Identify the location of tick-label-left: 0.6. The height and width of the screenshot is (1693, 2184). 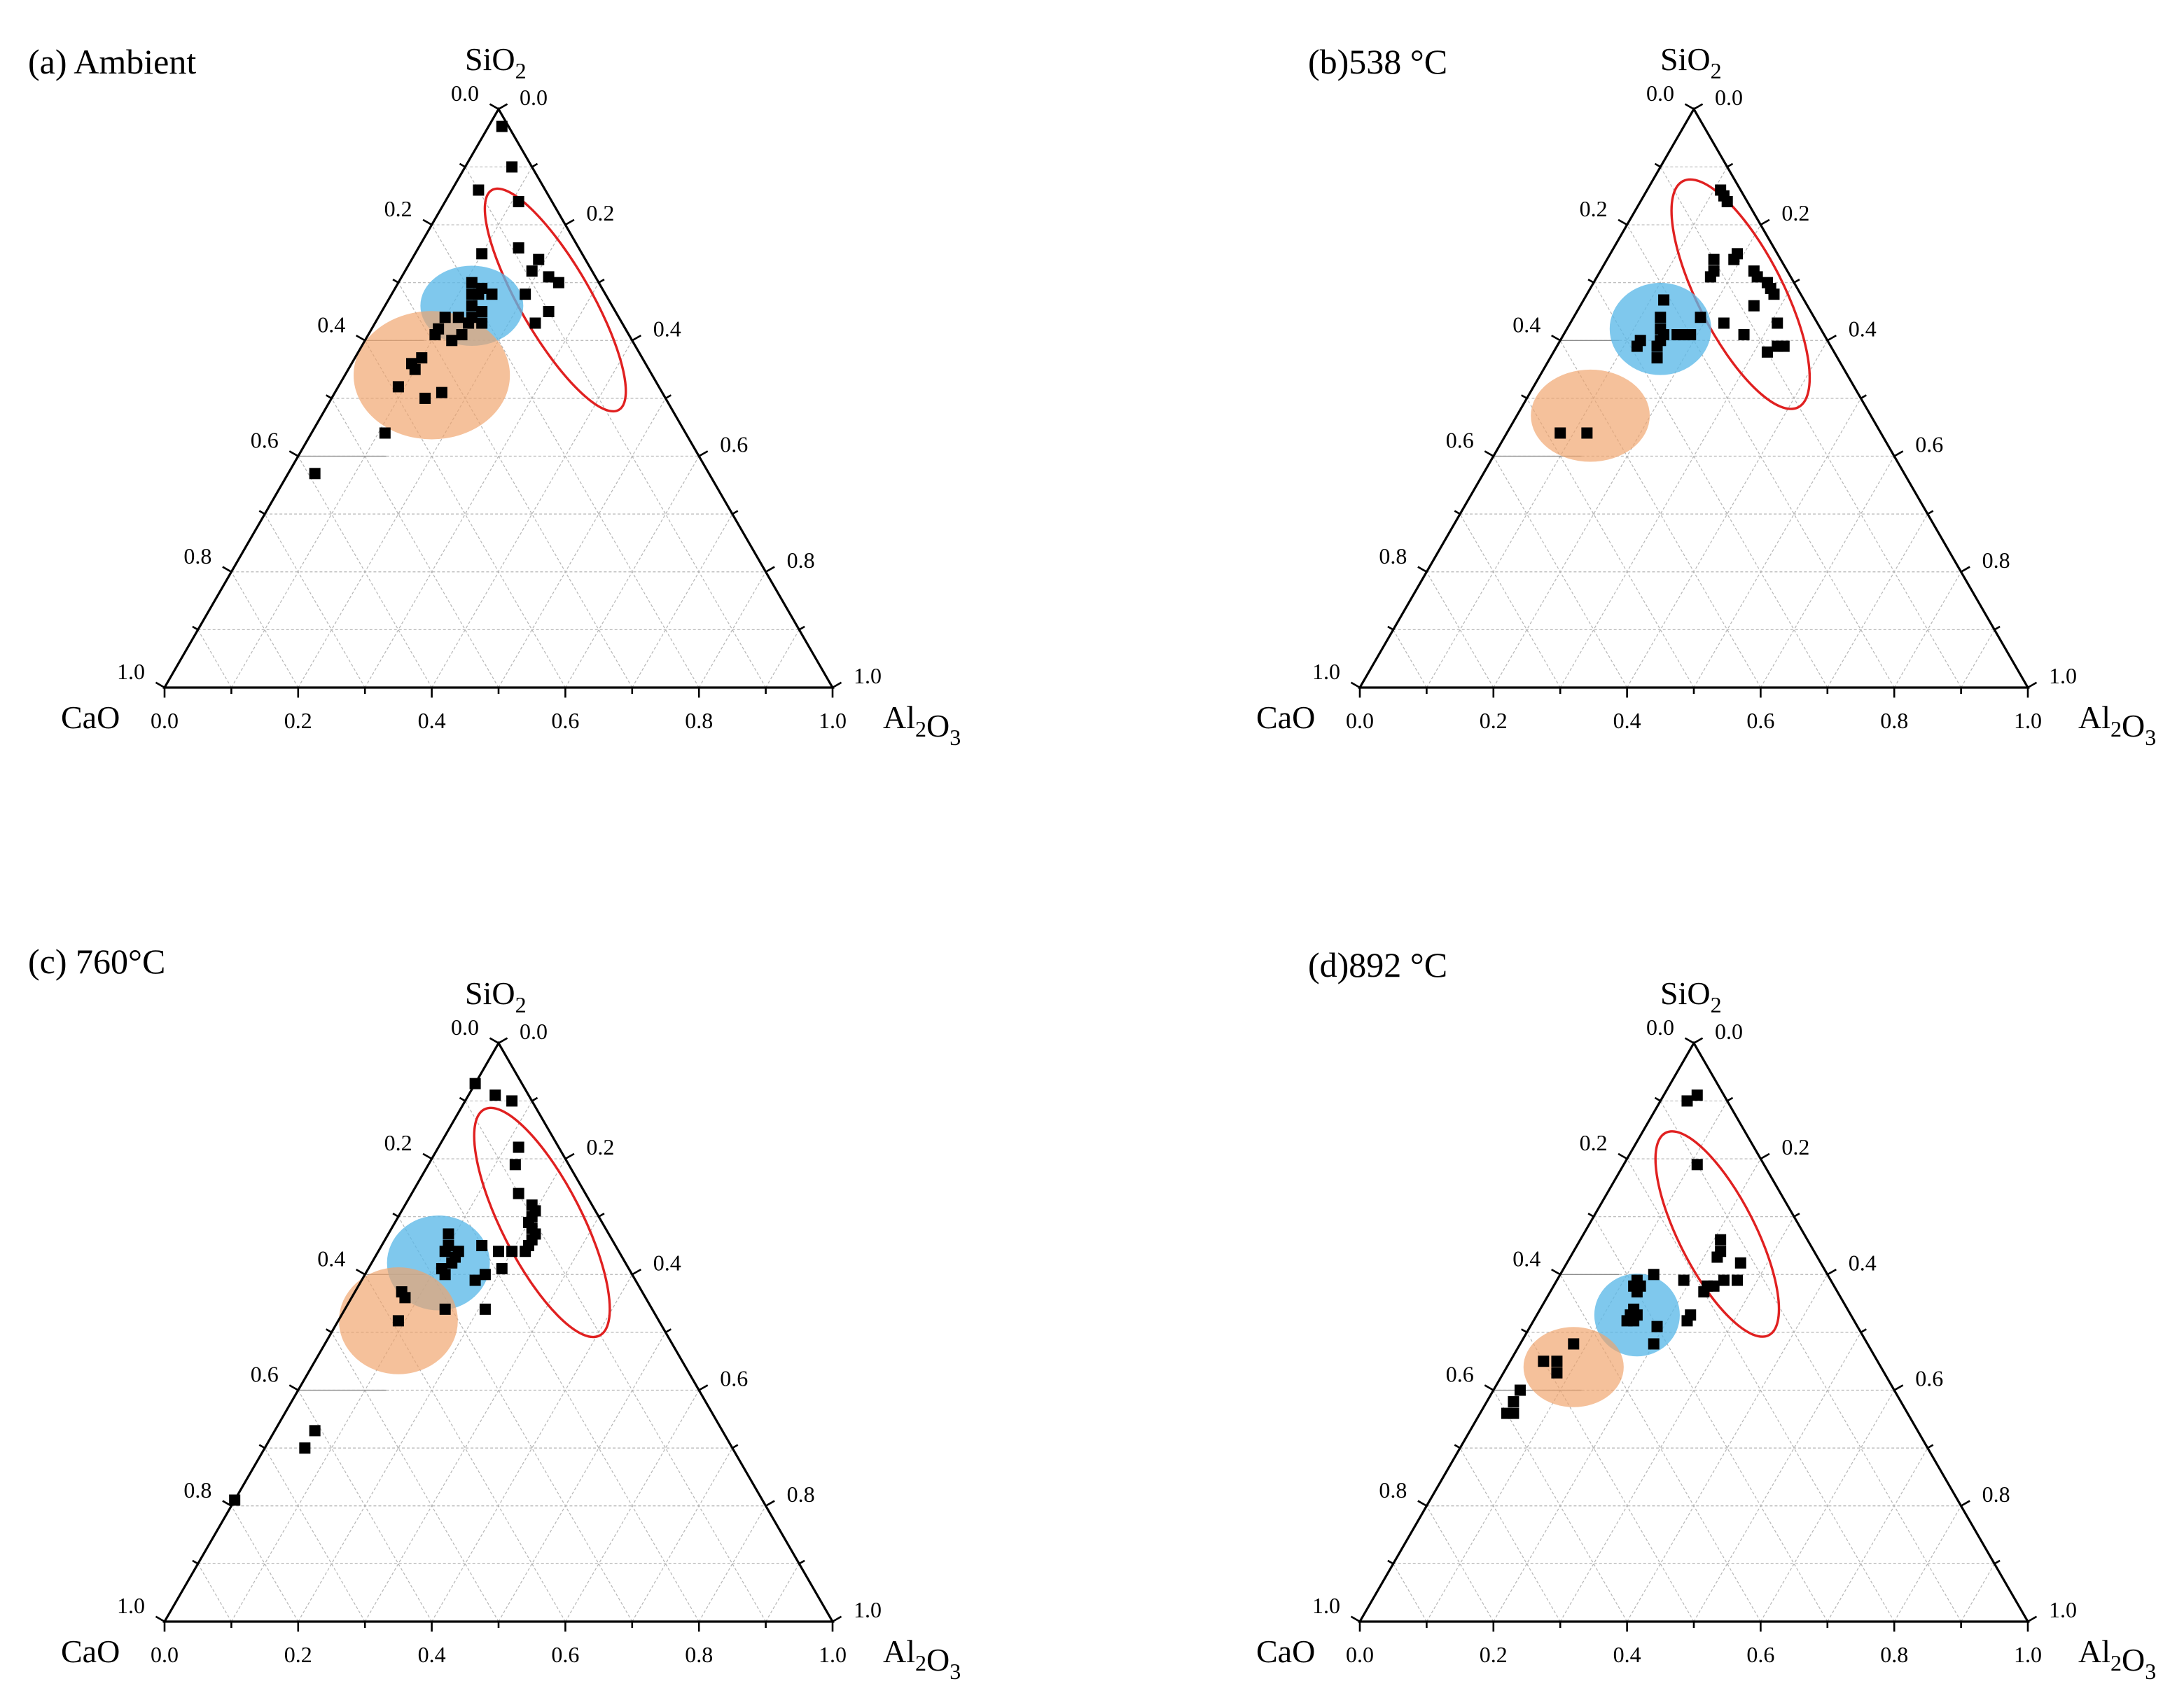
(1460, 440).